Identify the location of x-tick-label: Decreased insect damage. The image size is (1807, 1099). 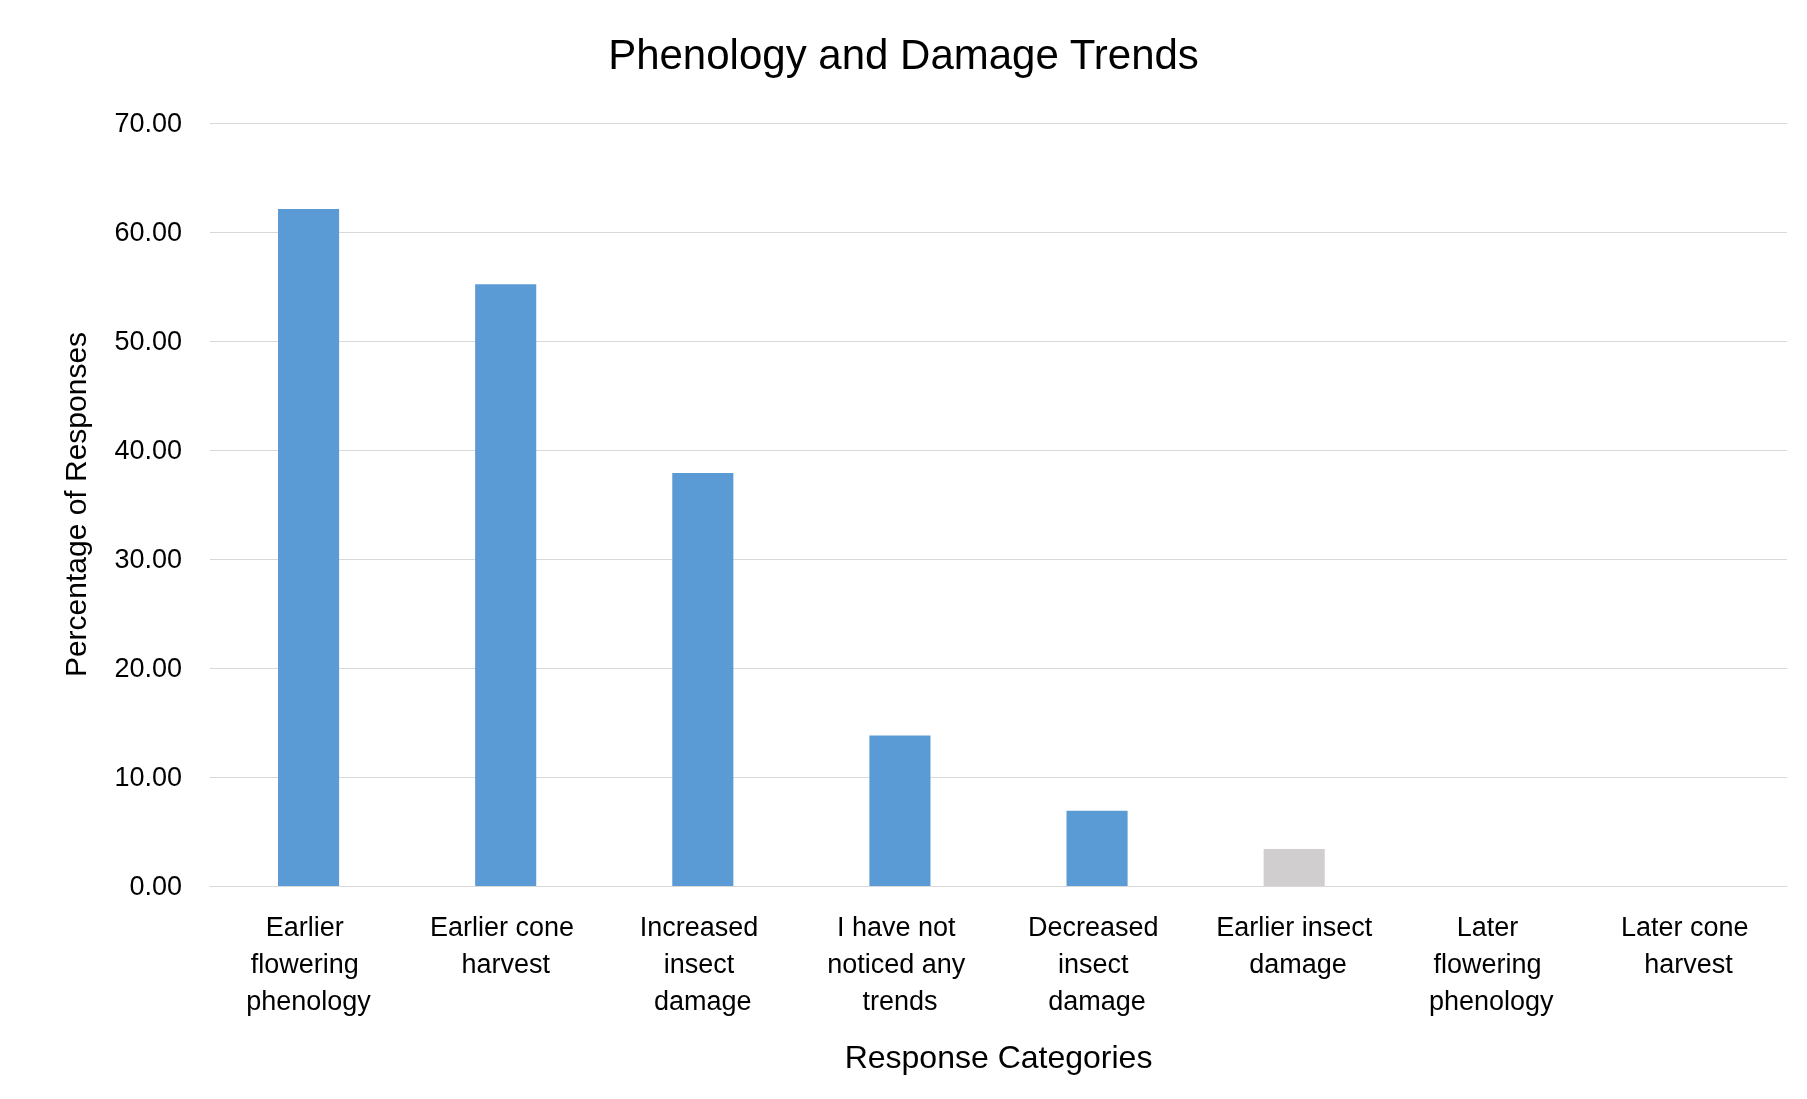
(1097, 963).